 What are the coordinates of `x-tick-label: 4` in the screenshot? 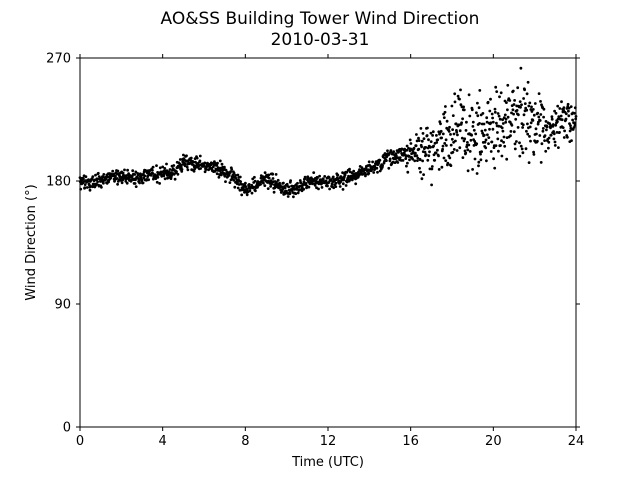 It's located at (163, 441).